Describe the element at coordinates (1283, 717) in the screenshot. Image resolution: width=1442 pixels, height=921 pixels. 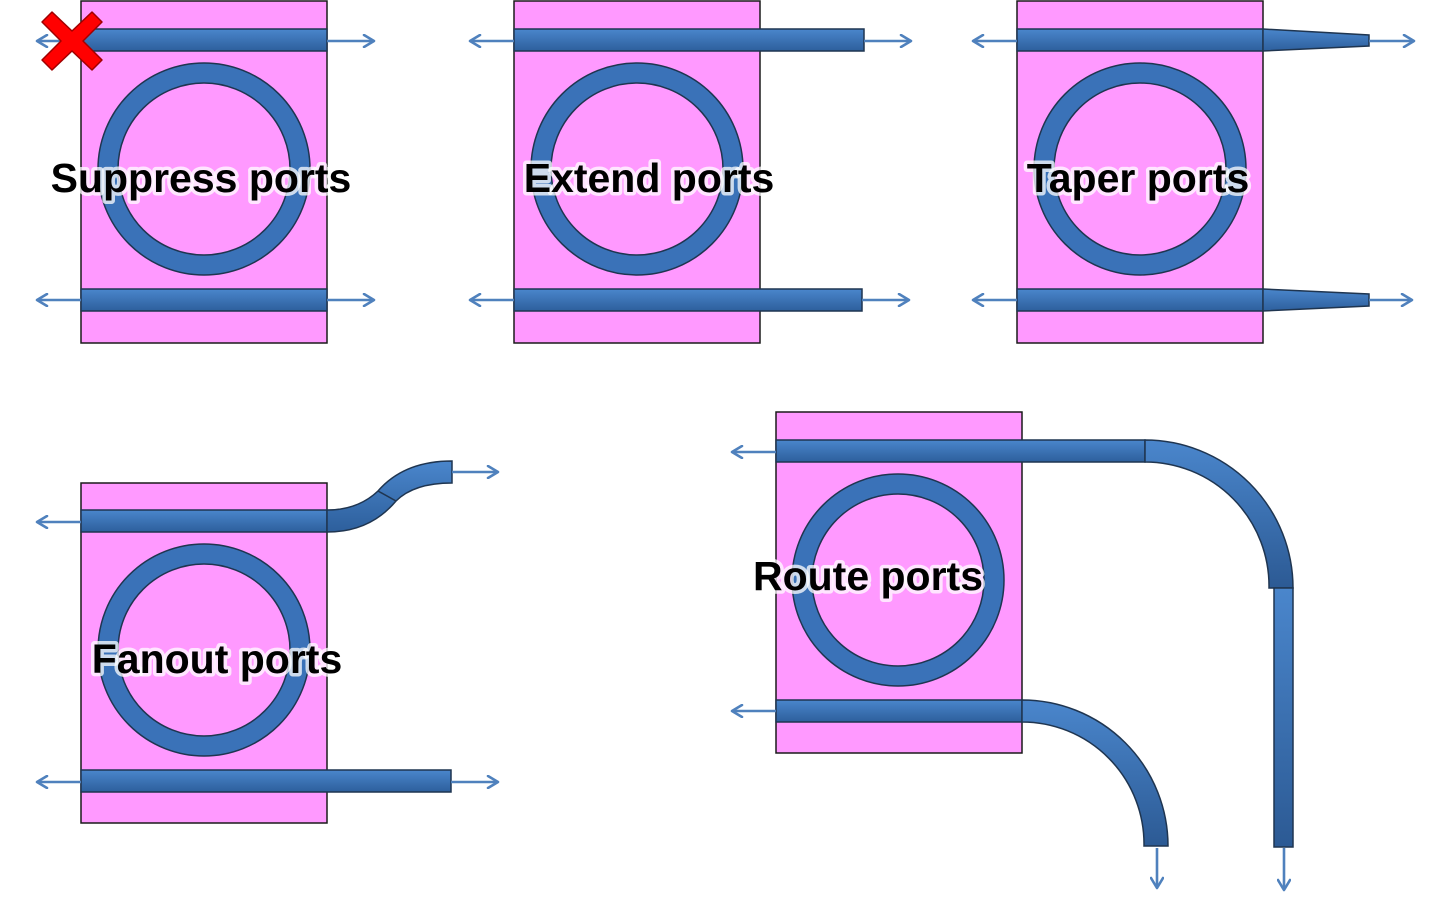
I see `waveguide-vertical` at that location.